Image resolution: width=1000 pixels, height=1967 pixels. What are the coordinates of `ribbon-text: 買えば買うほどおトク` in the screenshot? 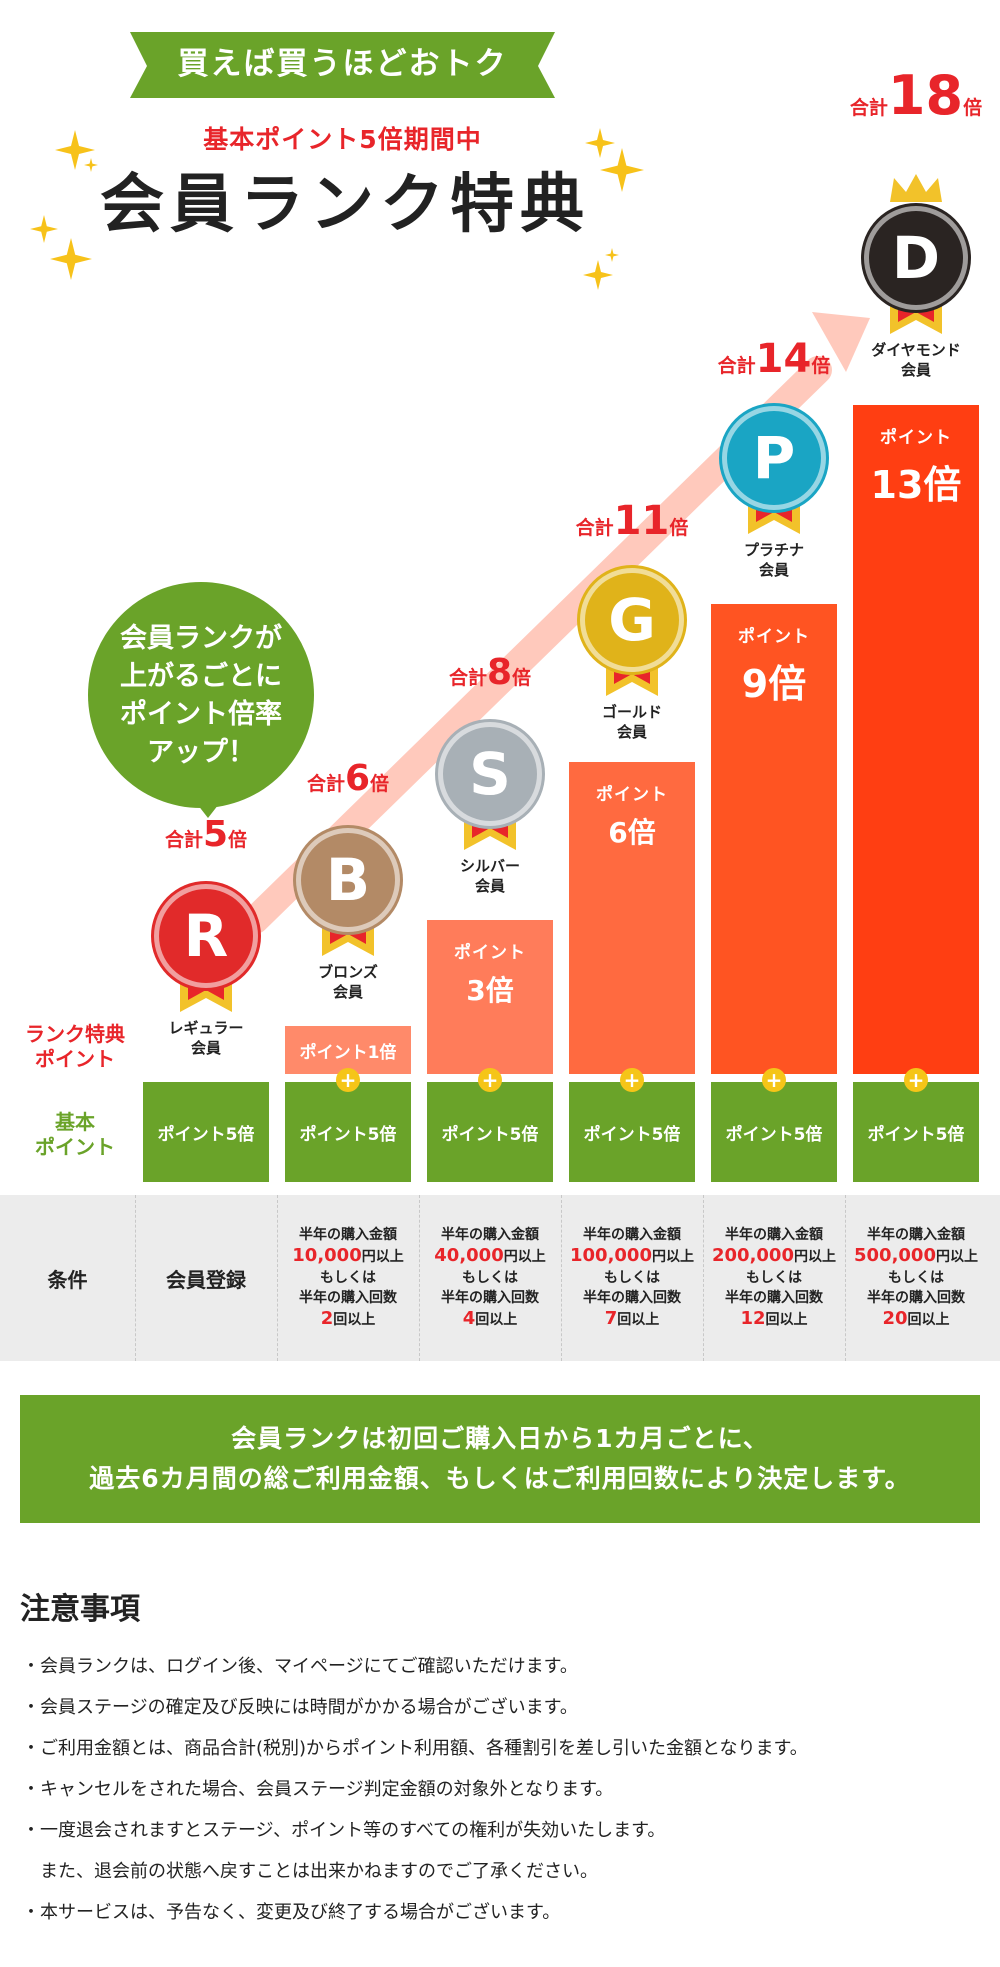 It's located at (342, 64).